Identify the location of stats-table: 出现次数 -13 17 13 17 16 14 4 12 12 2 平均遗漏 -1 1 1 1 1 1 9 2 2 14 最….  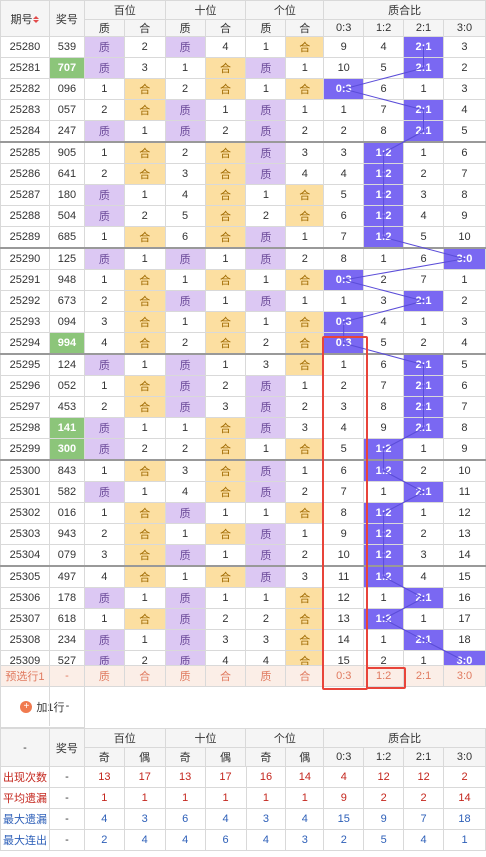
(243, 808).